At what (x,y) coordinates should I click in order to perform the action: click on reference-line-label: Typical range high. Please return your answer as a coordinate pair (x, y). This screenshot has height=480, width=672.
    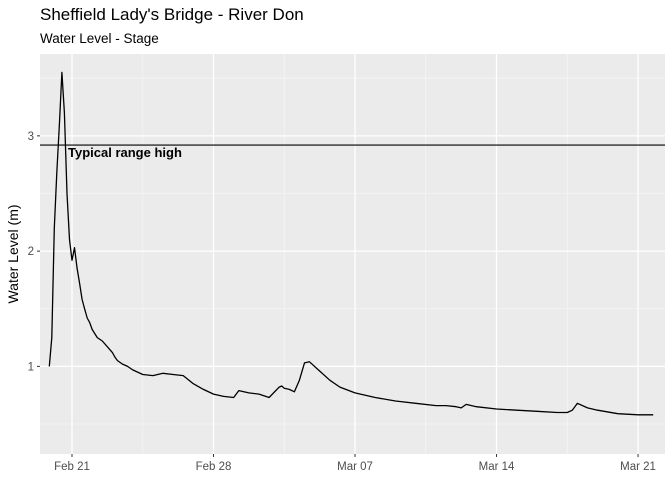
    Looking at the image, I should click on (125, 152).